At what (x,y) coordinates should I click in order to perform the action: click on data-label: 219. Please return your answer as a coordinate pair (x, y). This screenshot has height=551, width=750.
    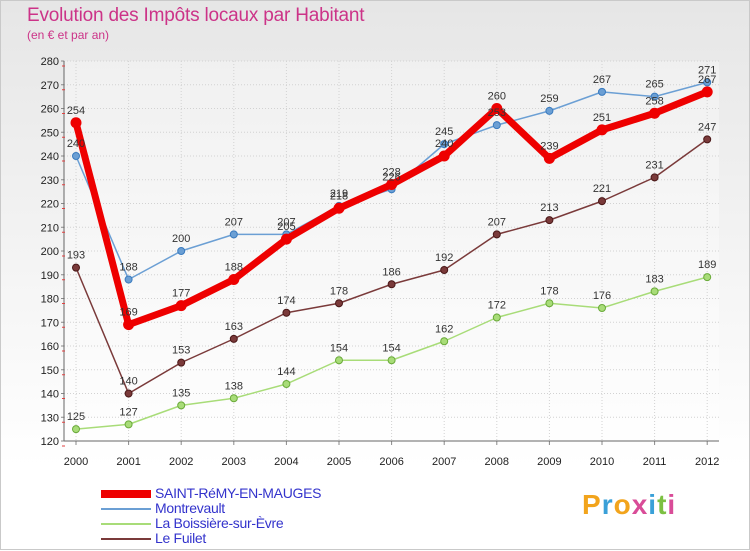
    Looking at the image, I should click on (339, 194).